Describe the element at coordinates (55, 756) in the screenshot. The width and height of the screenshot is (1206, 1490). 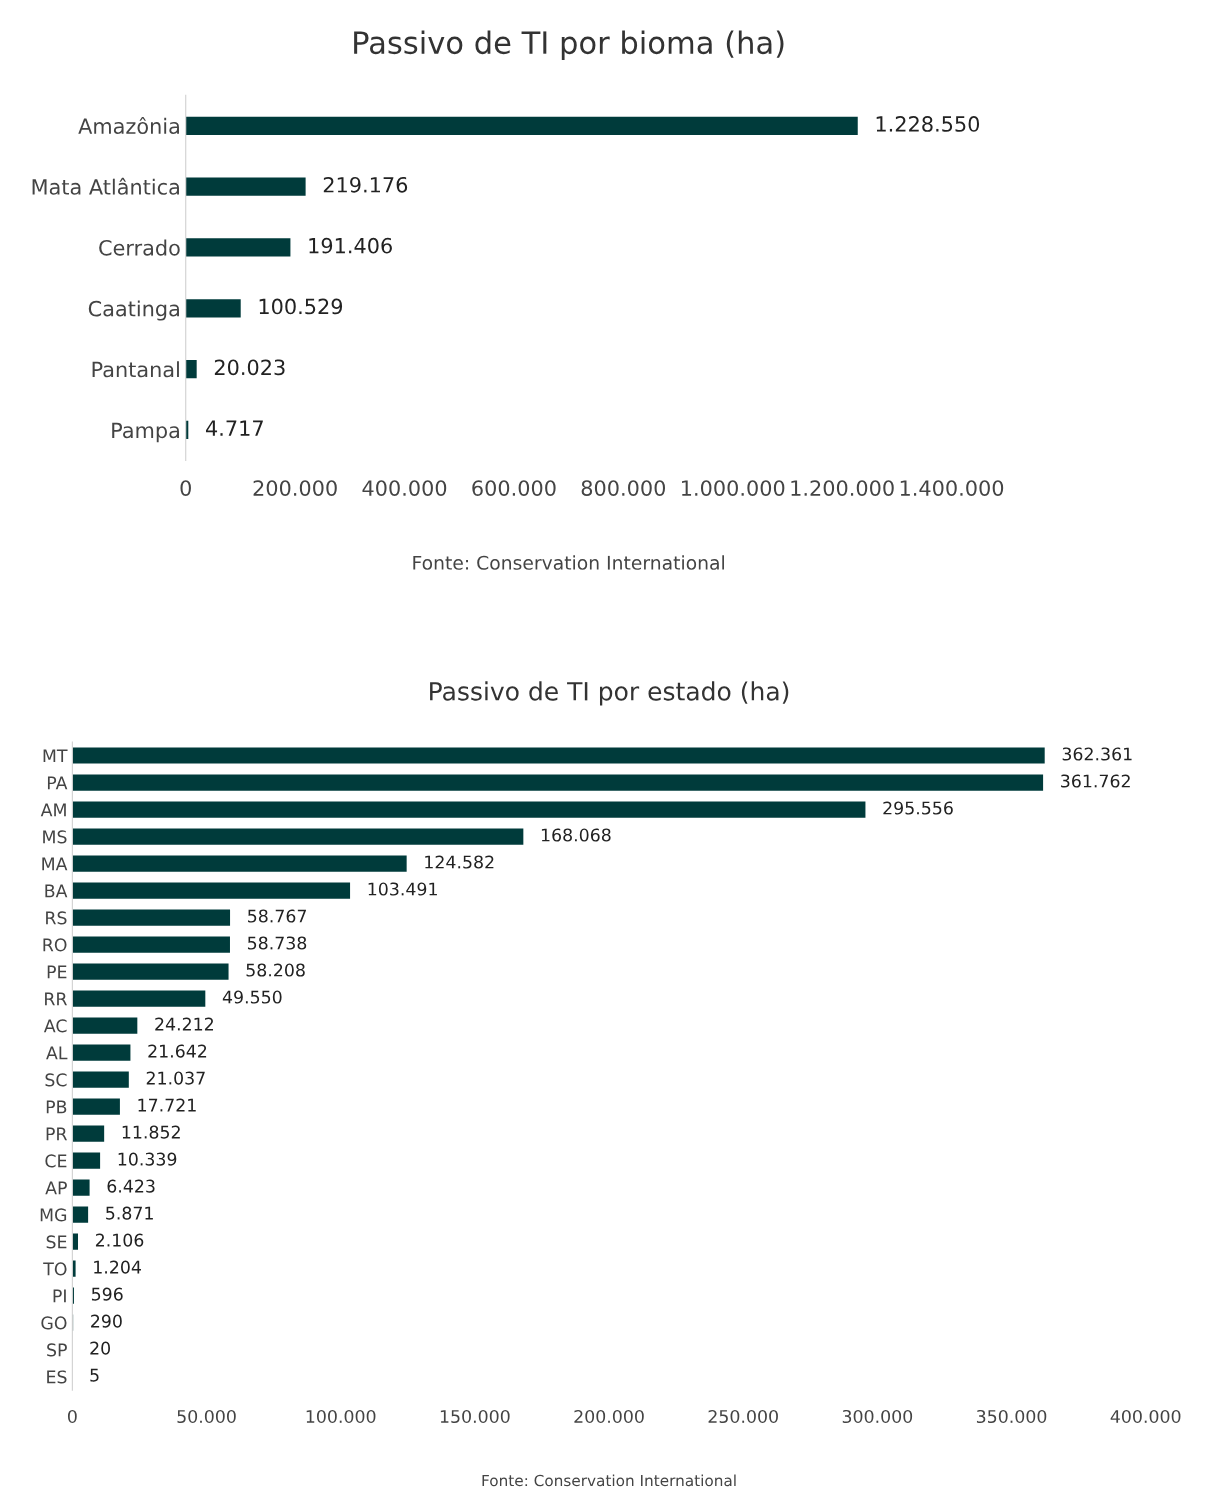
I see `y-tick-label: MT` at that location.